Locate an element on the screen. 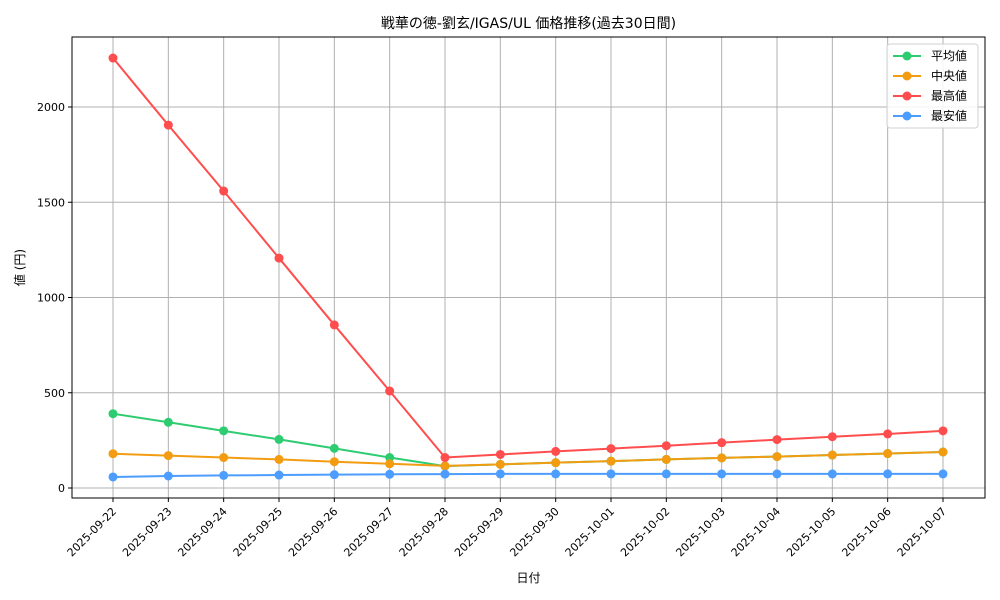 The width and height of the screenshot is (1000, 600). y-tick-label: 1000 is located at coordinates (51, 298).